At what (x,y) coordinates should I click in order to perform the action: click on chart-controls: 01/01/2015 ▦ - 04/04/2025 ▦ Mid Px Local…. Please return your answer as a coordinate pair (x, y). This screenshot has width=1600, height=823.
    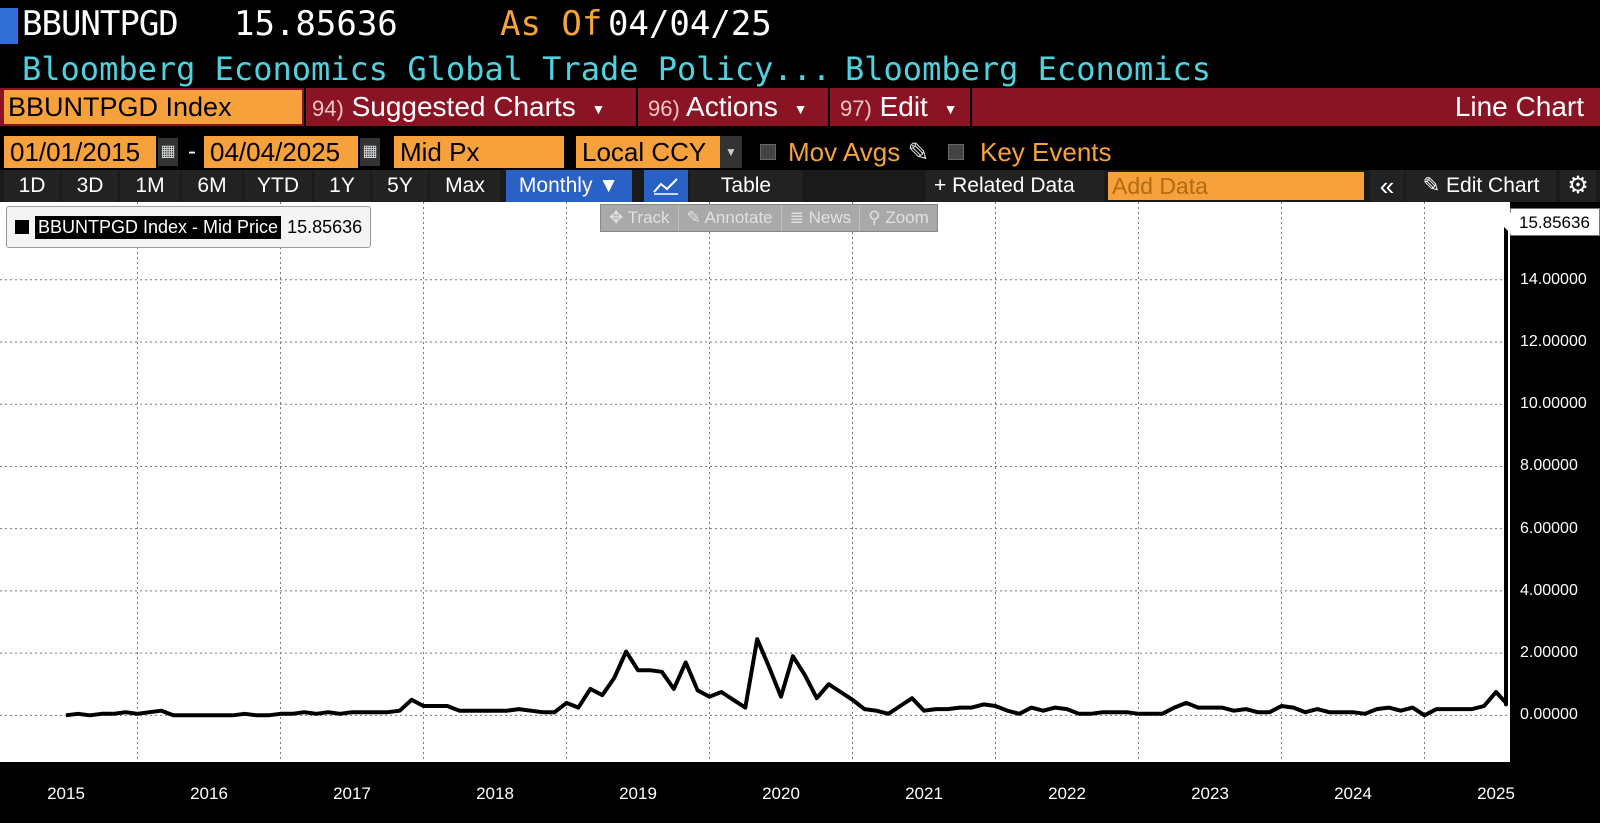
    Looking at the image, I should click on (800, 152).